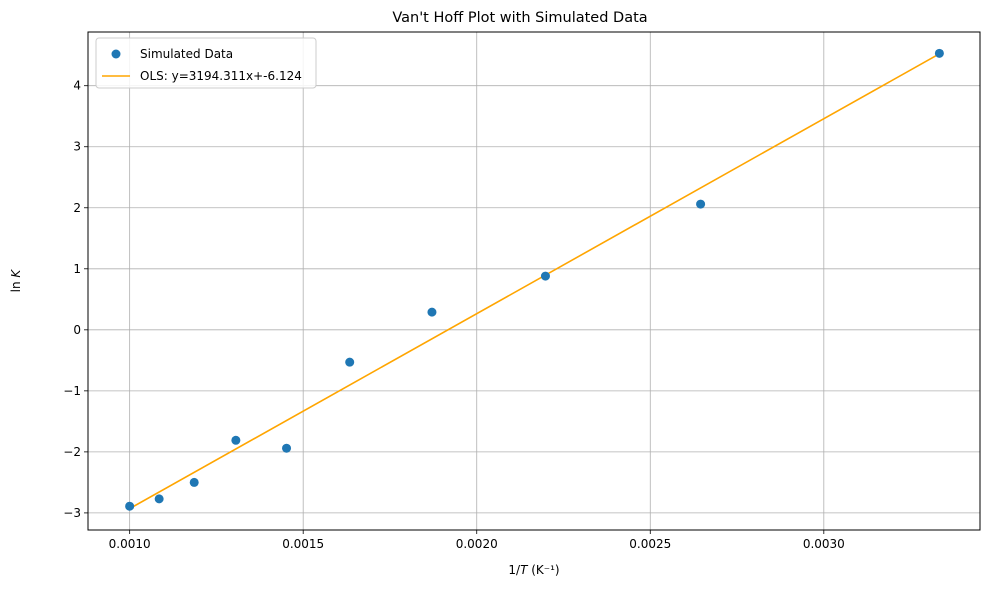  I want to click on y-tick-label: 1, so click(77, 269).